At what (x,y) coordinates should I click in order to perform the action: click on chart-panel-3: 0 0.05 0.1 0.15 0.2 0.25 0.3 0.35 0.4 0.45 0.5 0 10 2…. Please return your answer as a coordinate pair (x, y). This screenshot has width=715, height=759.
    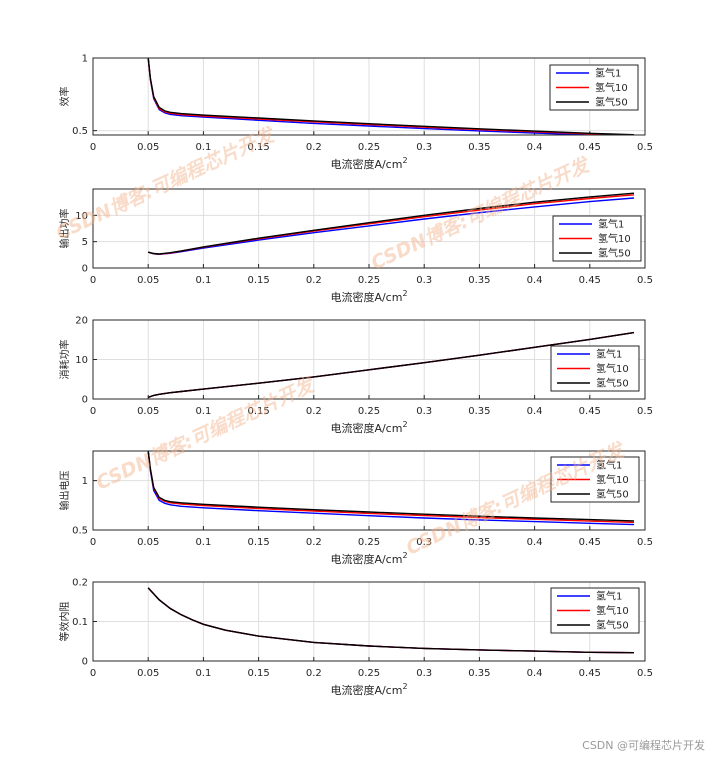
    Looking at the image, I should click on (355, 376).